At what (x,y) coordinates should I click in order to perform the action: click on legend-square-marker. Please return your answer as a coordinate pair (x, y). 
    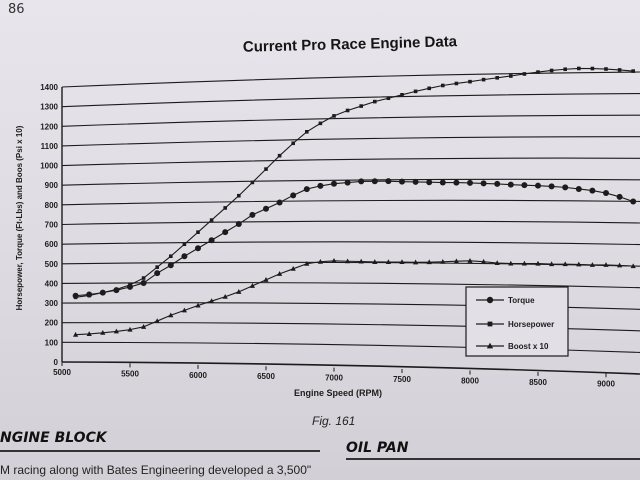
    Looking at the image, I should click on (490, 324).